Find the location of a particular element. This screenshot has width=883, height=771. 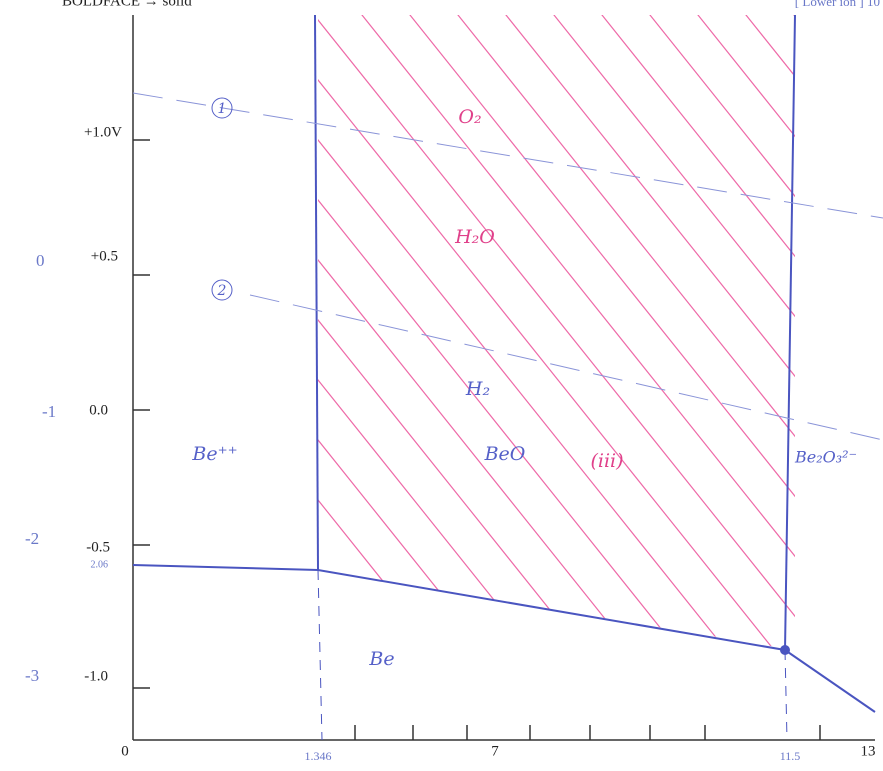

x-label: 11.5 is located at coordinates (790, 756).